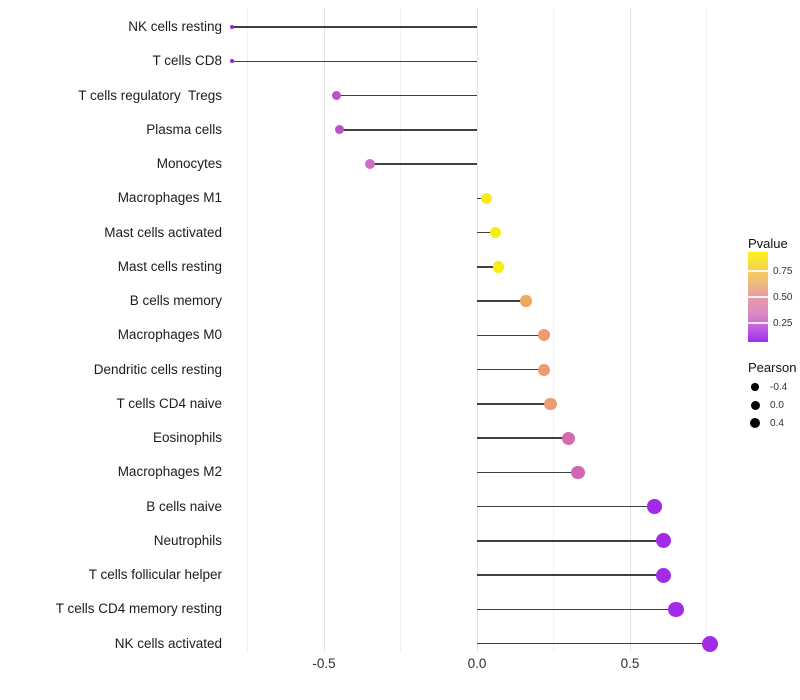 This screenshot has width=800, height=700. I want to click on colorbar-tick-label: 0.50, so click(783, 297).